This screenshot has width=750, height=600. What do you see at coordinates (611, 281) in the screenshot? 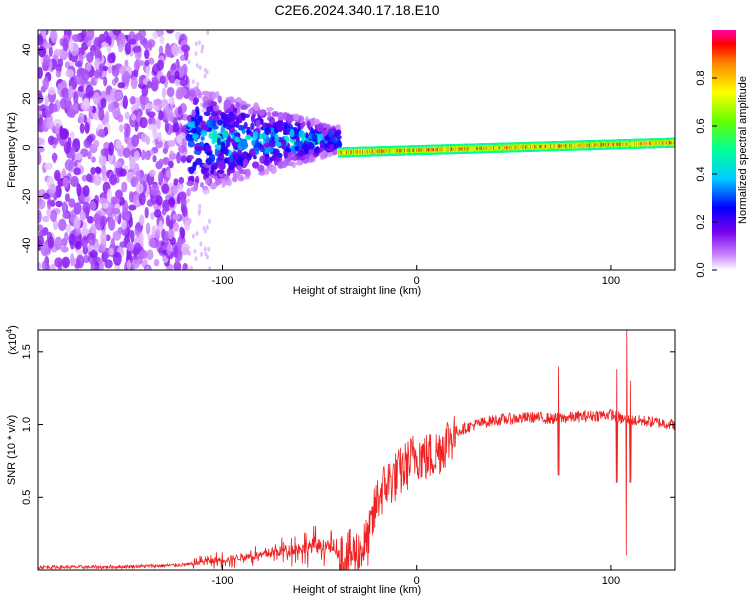
I see `x-tick-label: 100` at bounding box center [611, 281].